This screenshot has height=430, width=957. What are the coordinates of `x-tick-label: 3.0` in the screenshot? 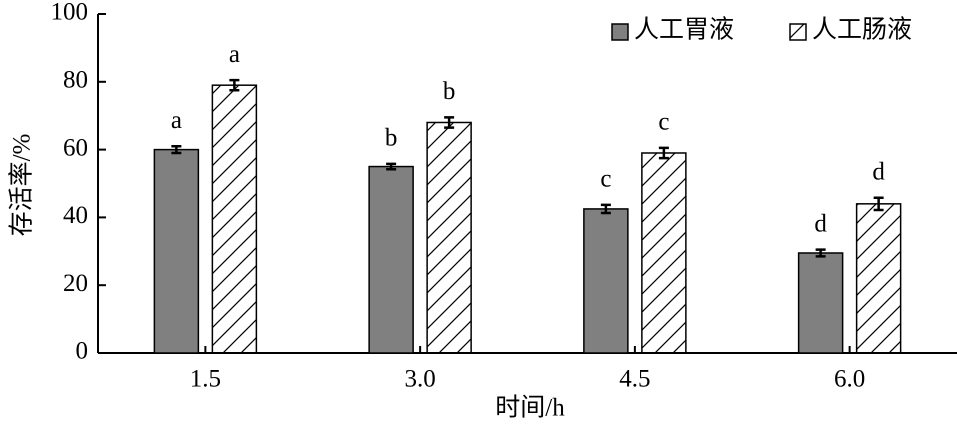 It's located at (420, 379).